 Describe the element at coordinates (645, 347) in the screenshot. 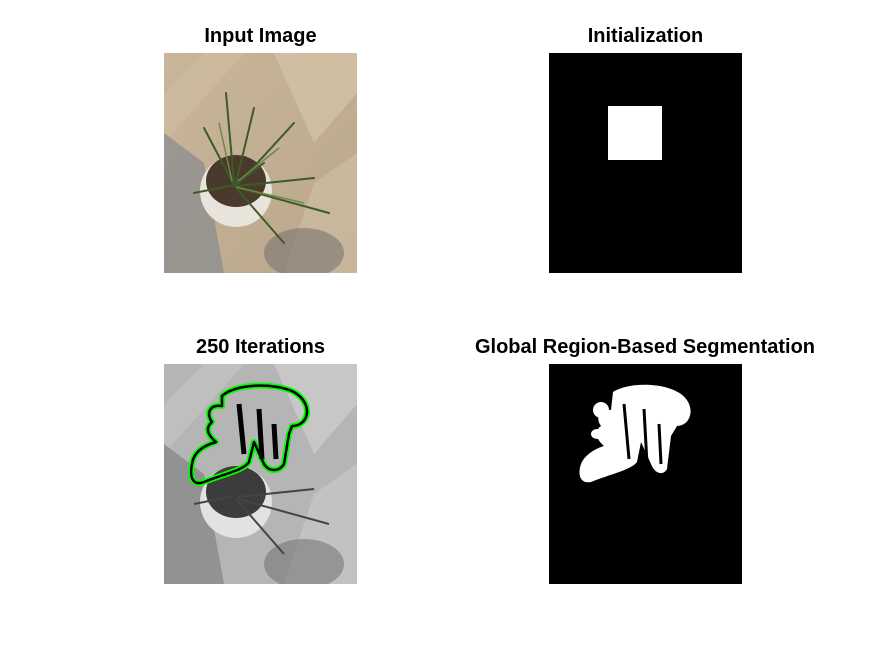

I see `panel-title-segmentation: Global Region-Based Segmentation` at that location.